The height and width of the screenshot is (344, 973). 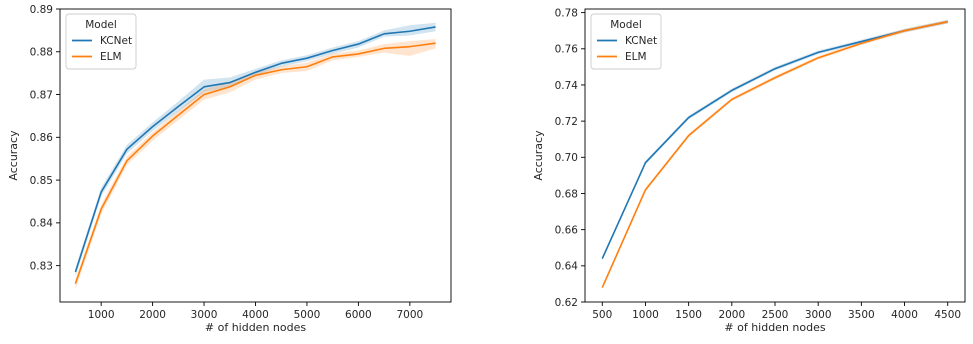 I want to click on x-tick-label: 500, so click(x=602, y=315).